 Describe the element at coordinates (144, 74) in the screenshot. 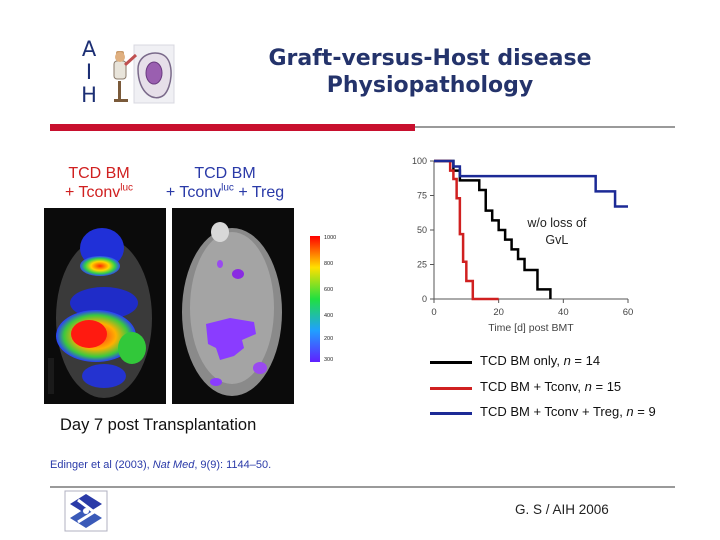

I see `scientist-cell-logo-icon` at that location.